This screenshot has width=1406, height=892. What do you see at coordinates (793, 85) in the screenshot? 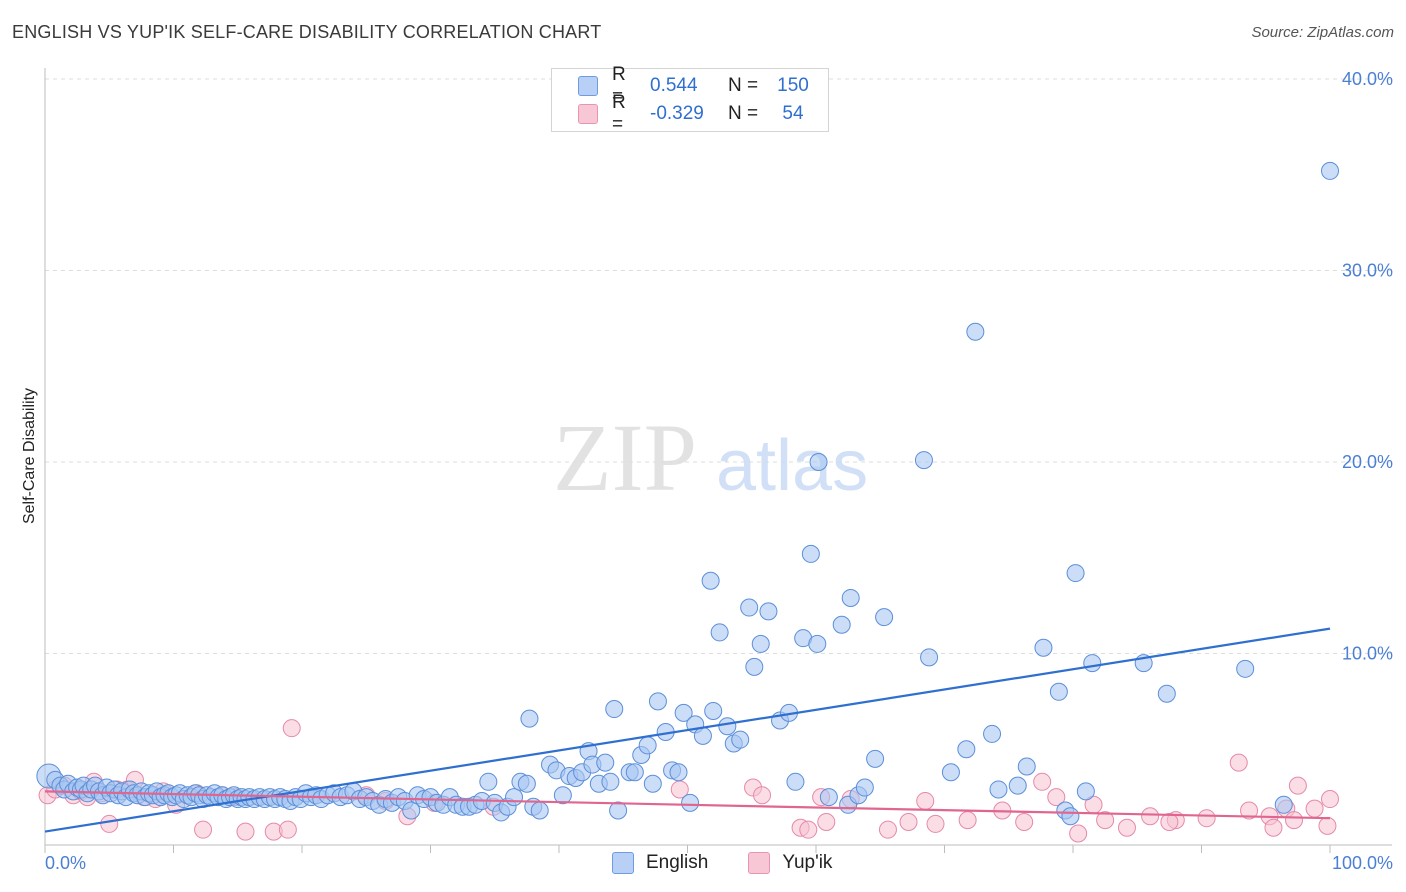
I see `n-value: 150` at bounding box center [793, 85].